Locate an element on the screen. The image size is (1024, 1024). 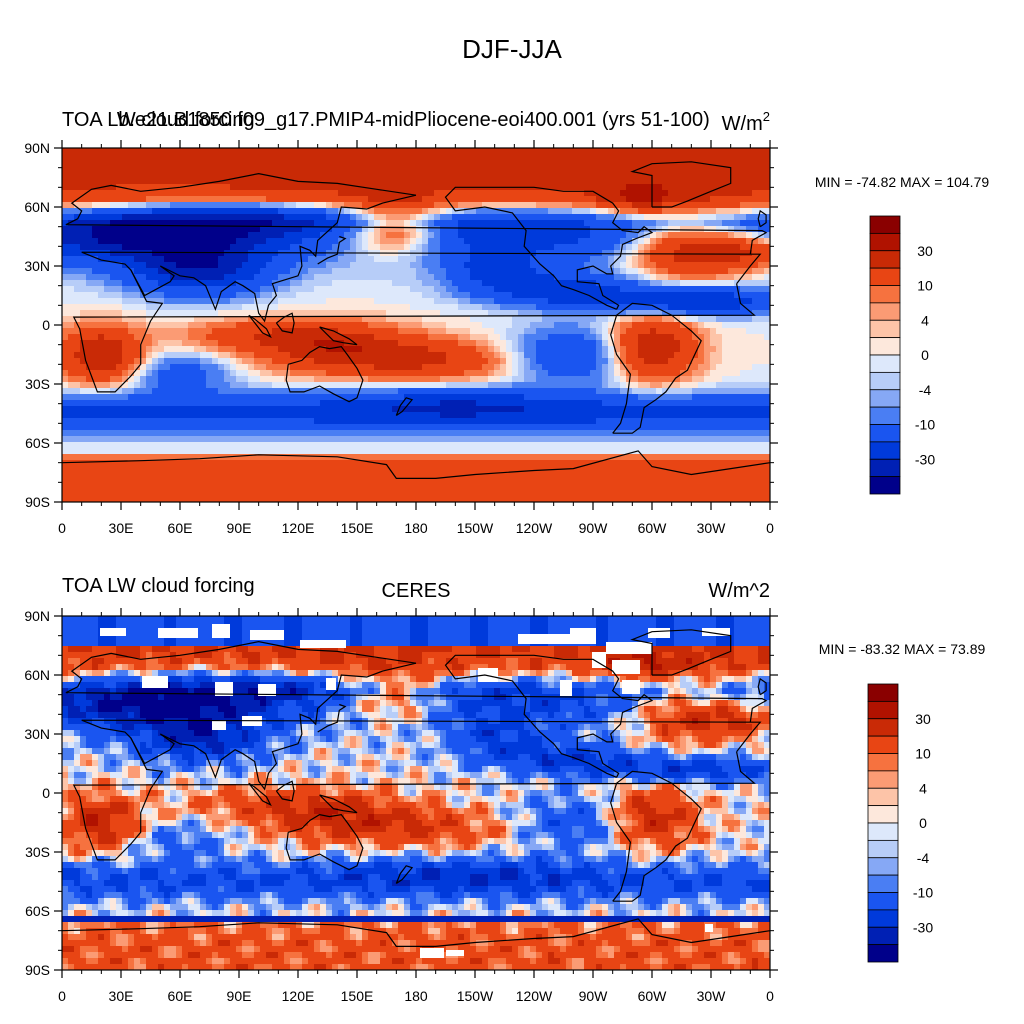
coastline is located at coordinates (273, 258).